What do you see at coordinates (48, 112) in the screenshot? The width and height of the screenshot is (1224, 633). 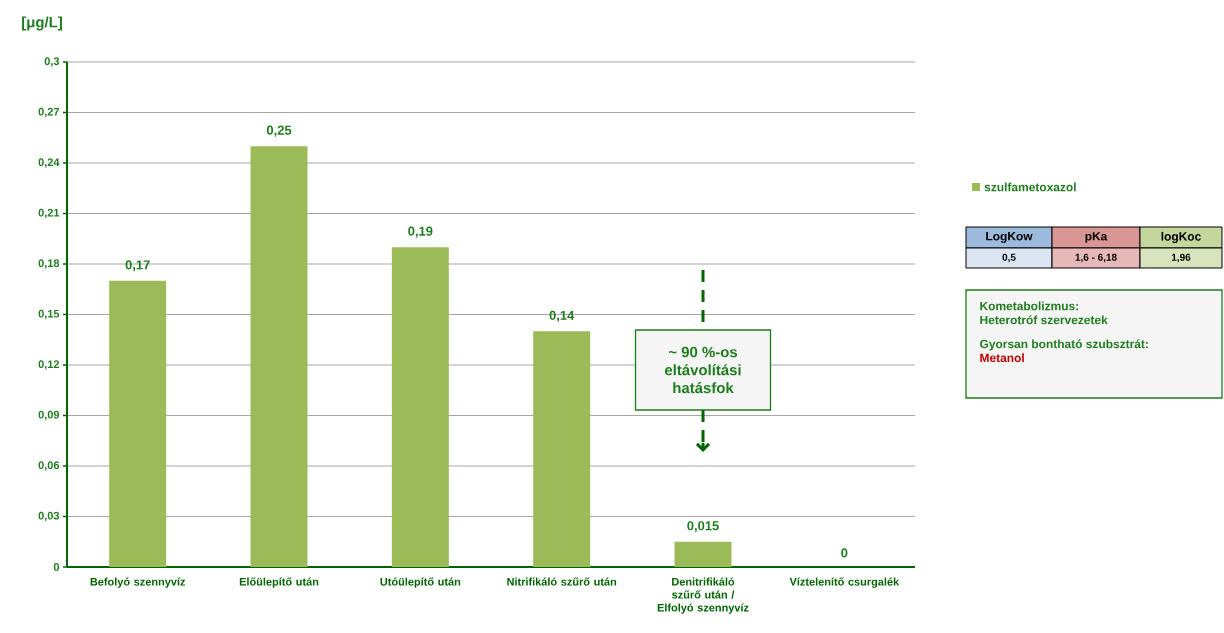 I see `y-tick-label: 0,27` at bounding box center [48, 112].